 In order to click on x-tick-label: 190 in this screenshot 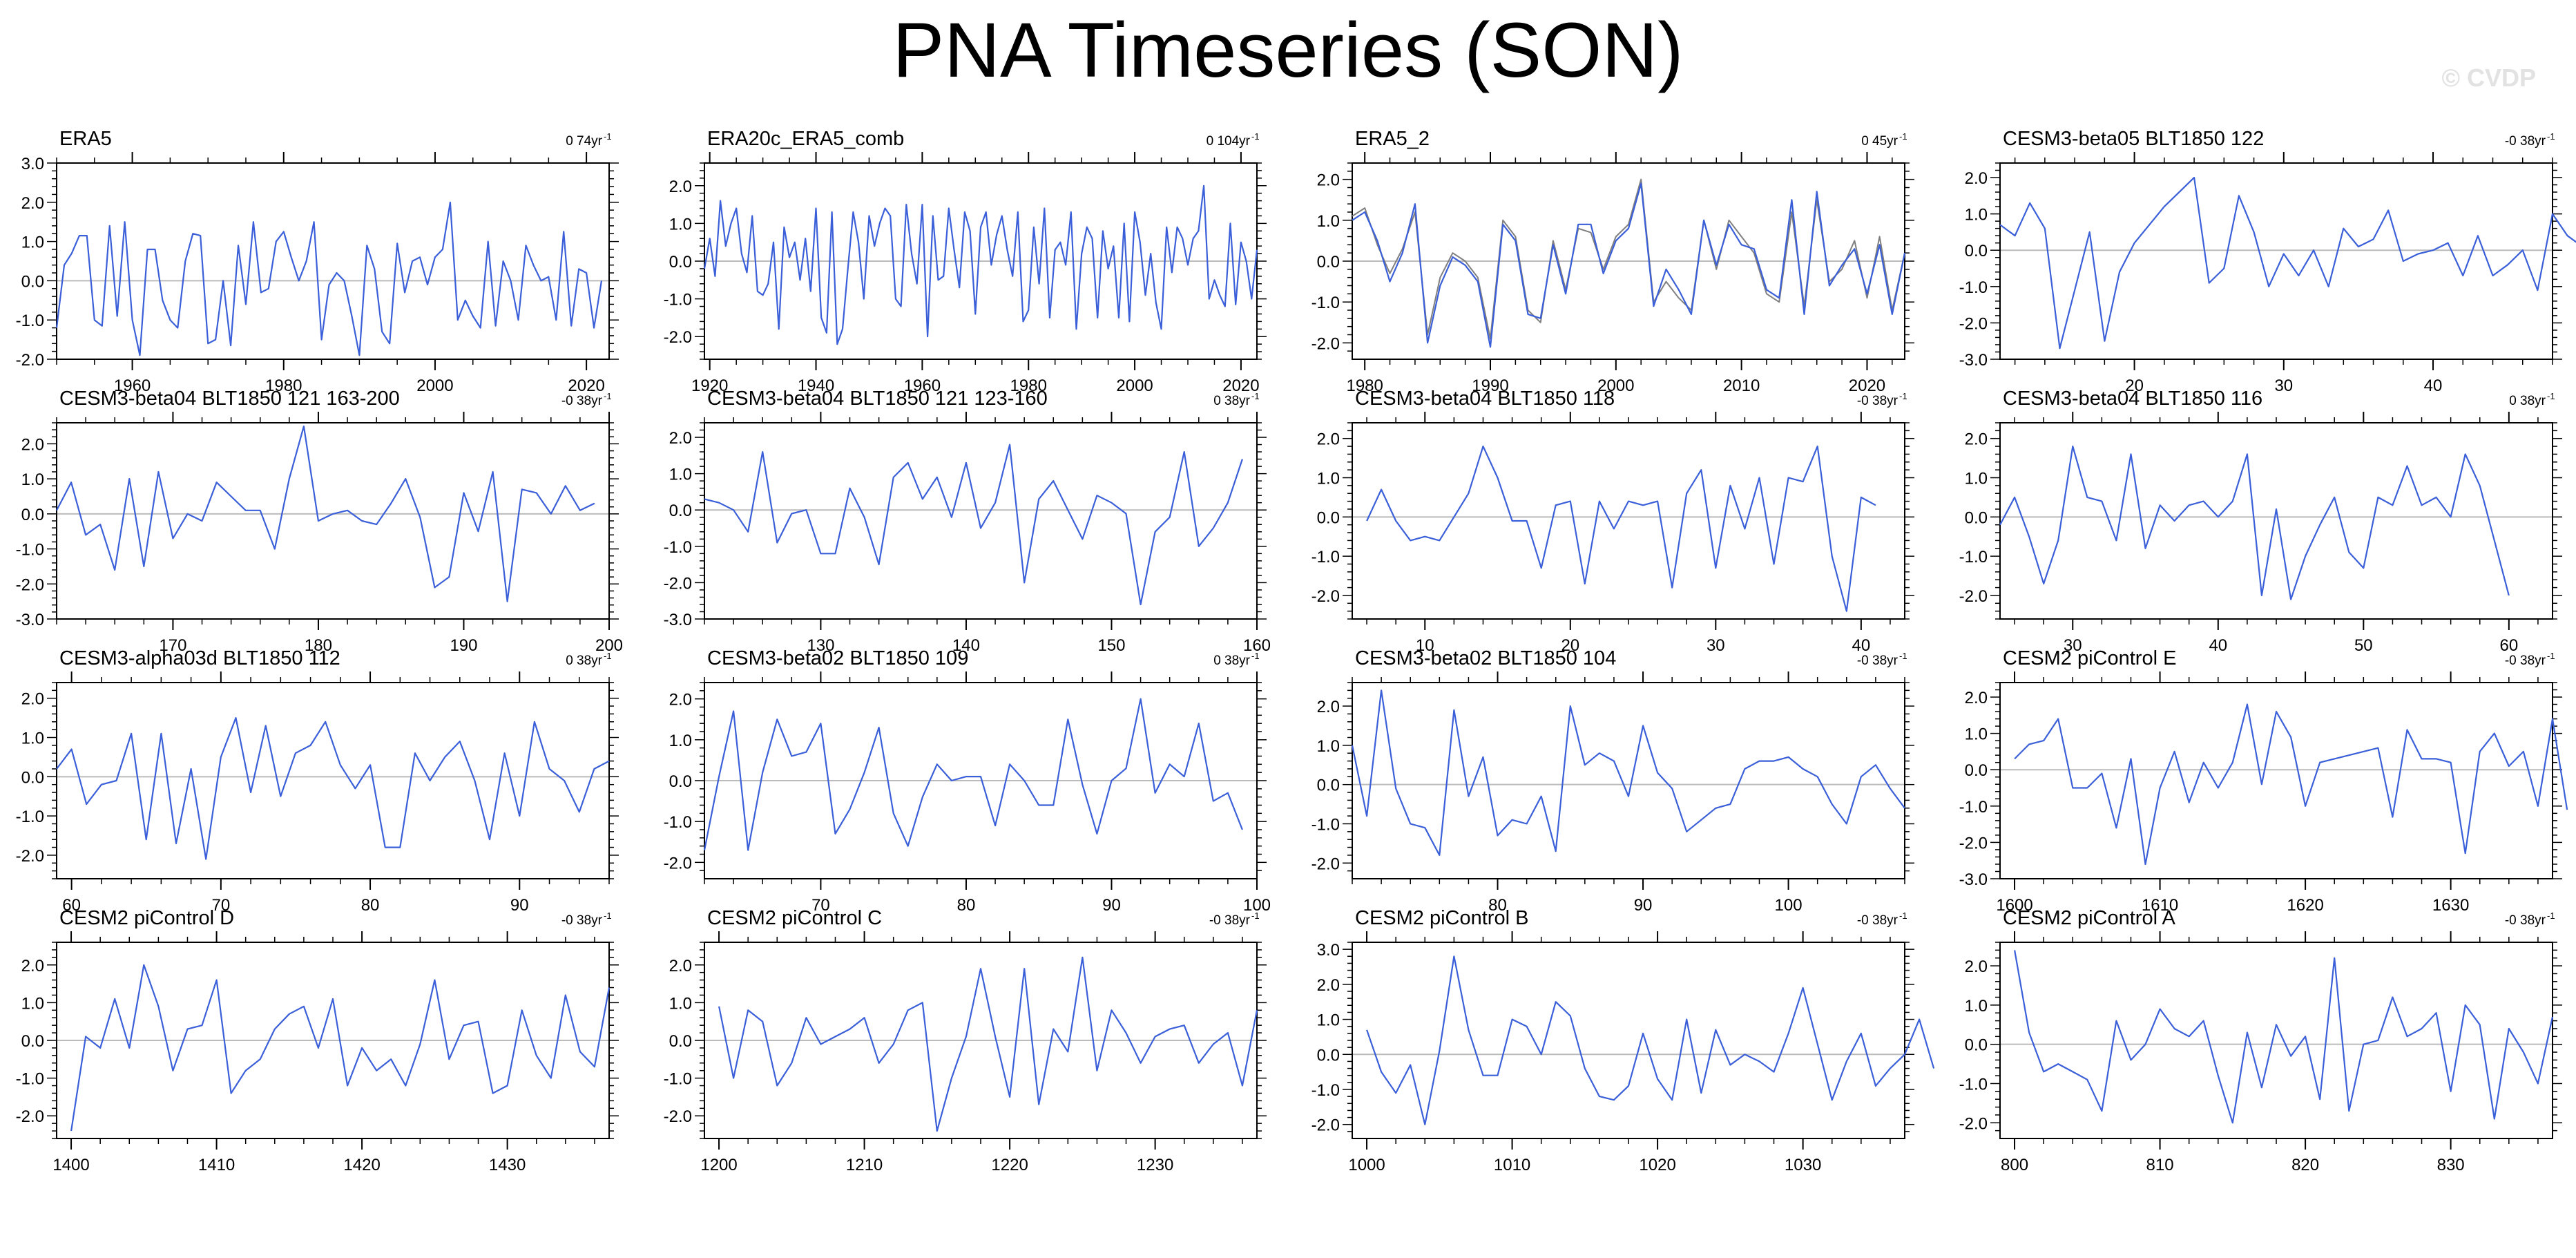, I will do `click(463, 645)`.